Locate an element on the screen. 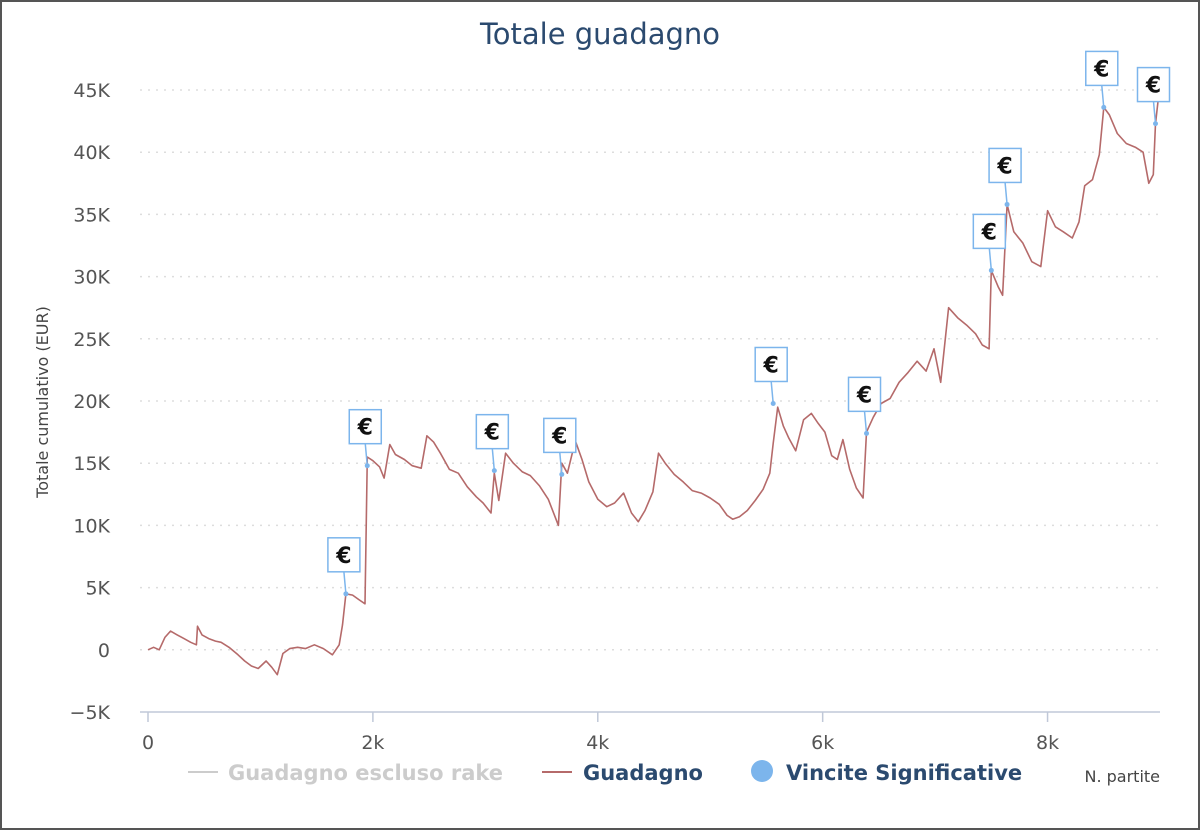 The image size is (1200, 830). y-tick-label: 30K is located at coordinates (91, 278).